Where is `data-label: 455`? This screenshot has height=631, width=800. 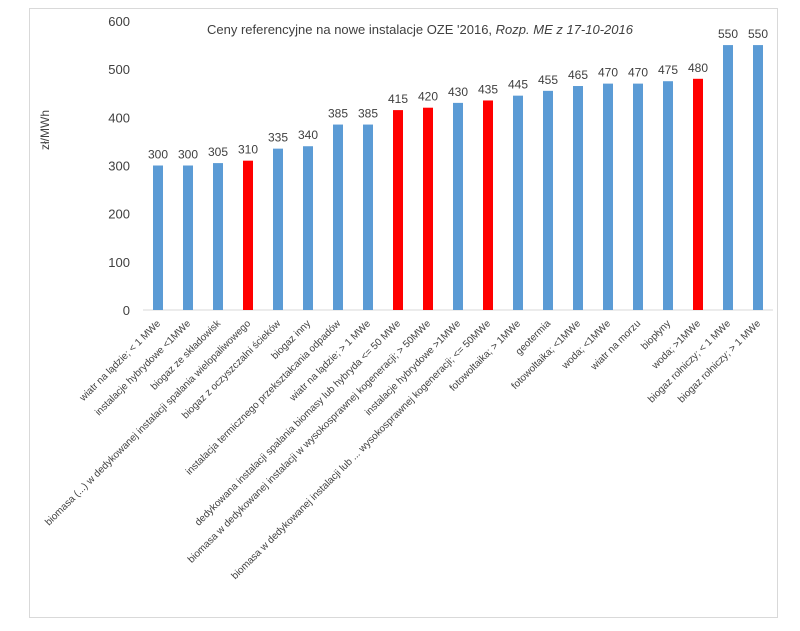
data-label: 455 is located at coordinates (548, 80).